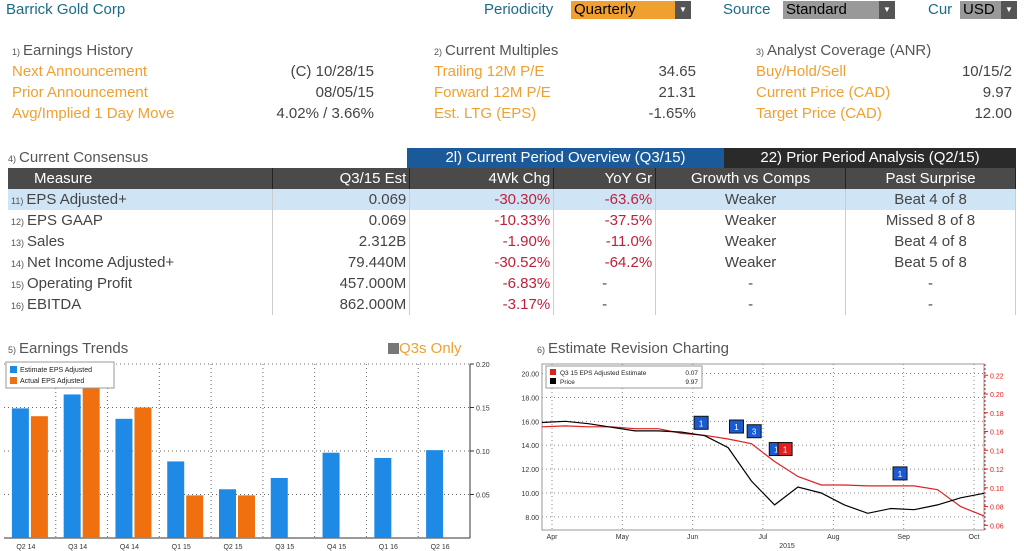  Describe the element at coordinates (997, 489) in the screenshot. I see `right-tick-label: 0.10` at that location.